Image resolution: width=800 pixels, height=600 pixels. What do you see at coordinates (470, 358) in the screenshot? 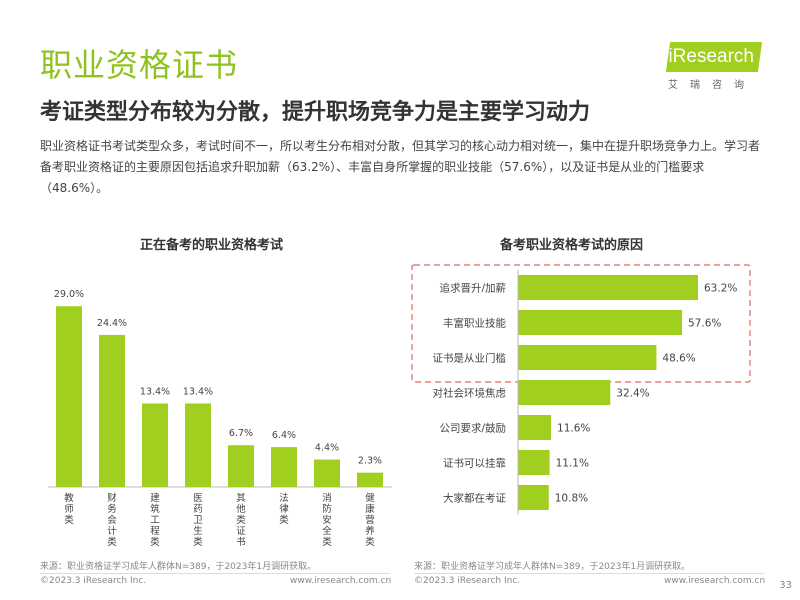
I see `right-category-label: 证书是从业门槛` at bounding box center [470, 358].